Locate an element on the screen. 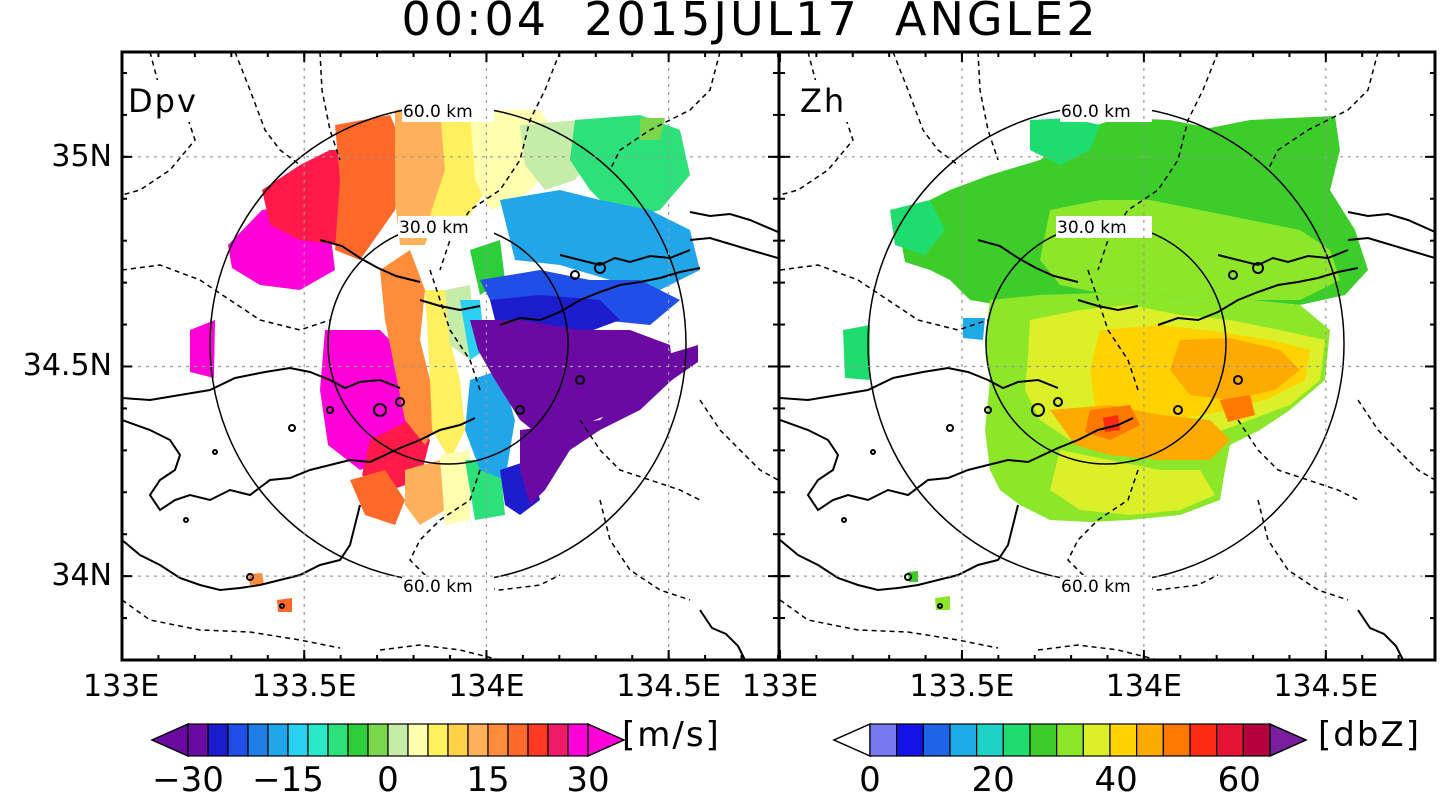 The width and height of the screenshot is (1440, 800). dpv-islands is located at coordinates (394, 435).